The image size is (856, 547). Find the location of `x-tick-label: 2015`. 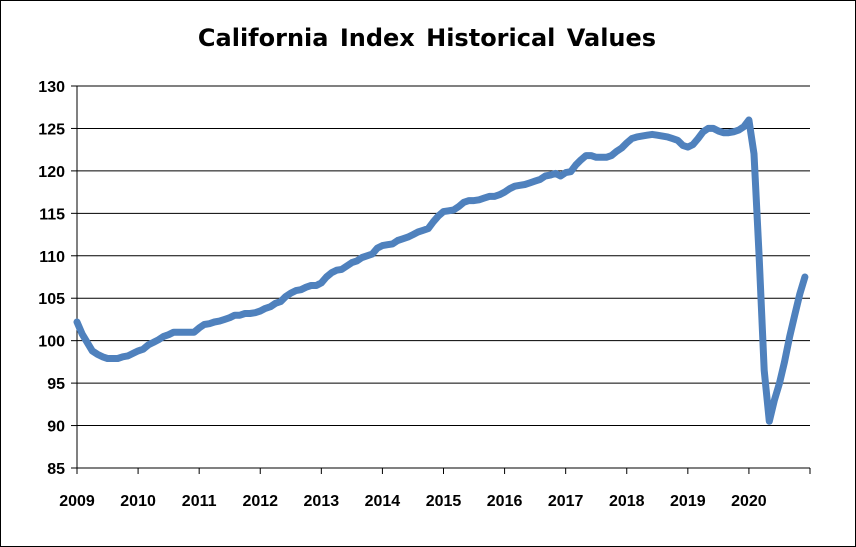

x-tick-label: 2015 is located at coordinates (444, 501).